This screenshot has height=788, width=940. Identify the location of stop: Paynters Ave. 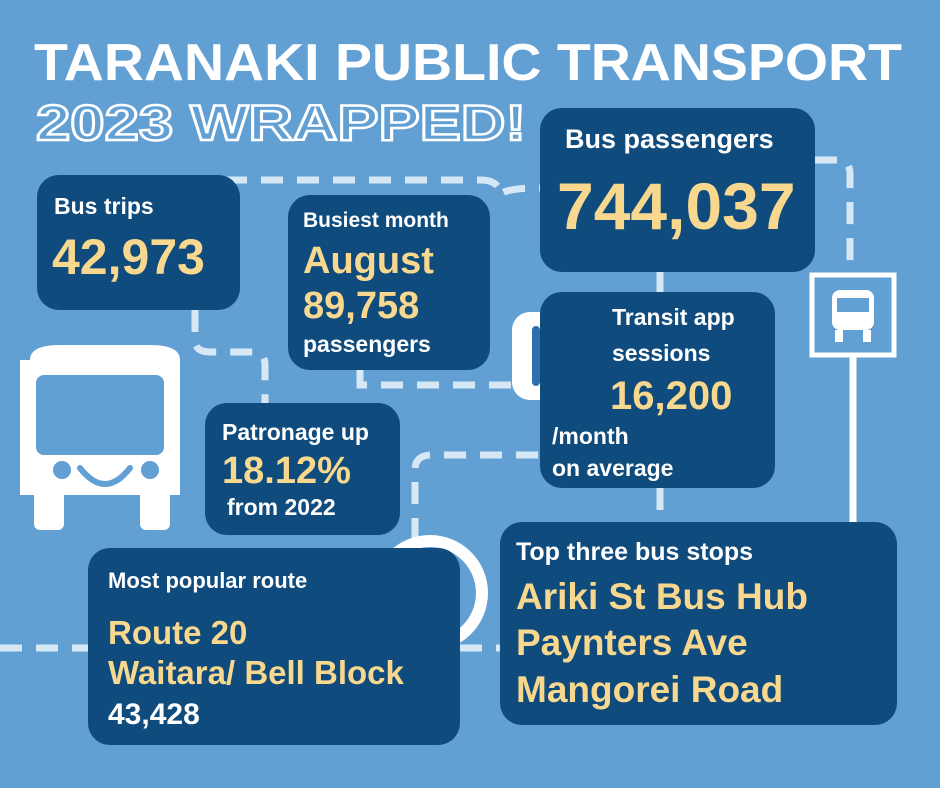
(632, 642).